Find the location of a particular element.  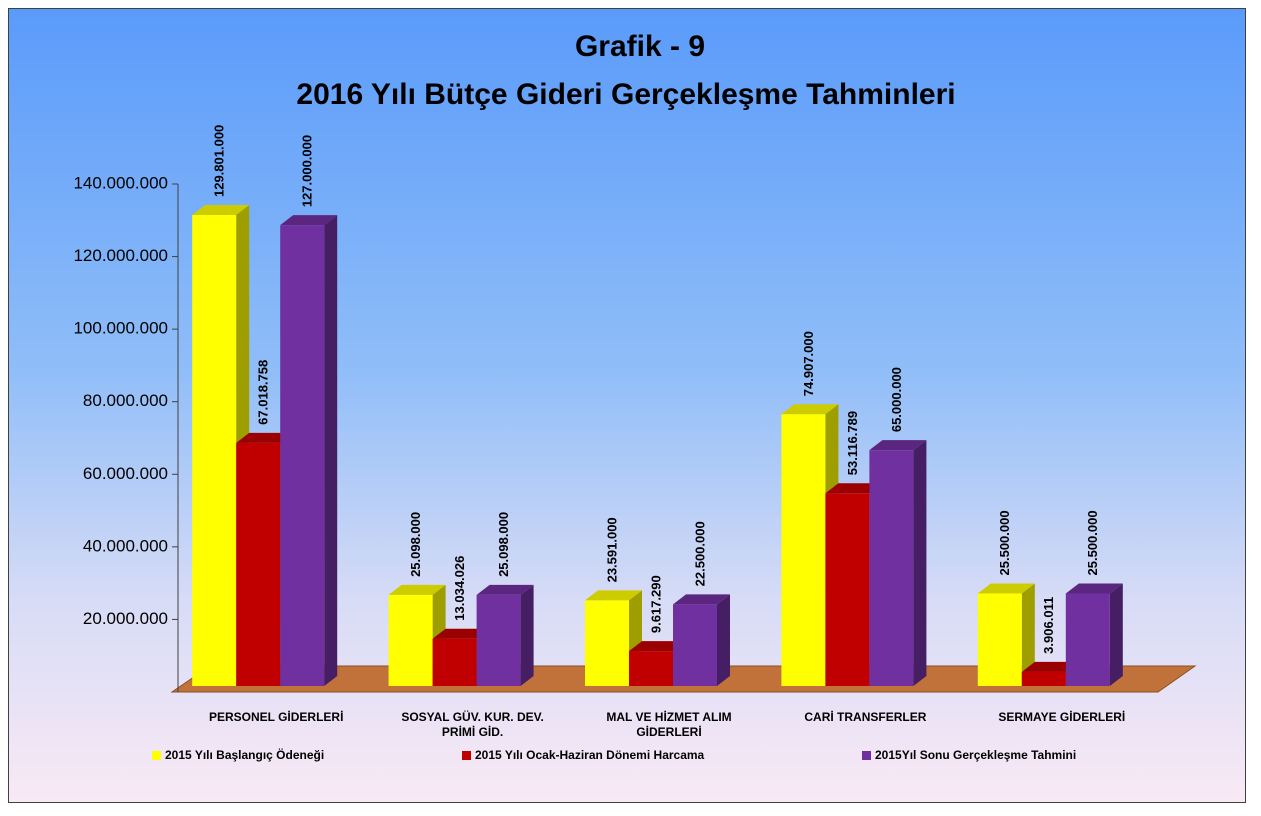

value-label: 65.000.000 is located at coordinates (896, 399).